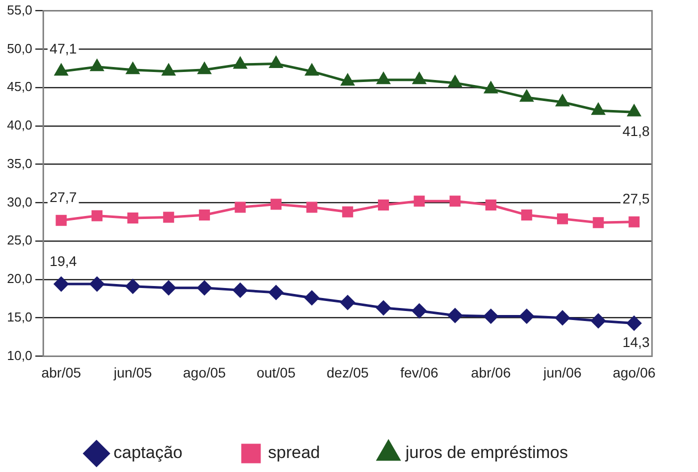 The width and height of the screenshot is (698, 472). I want to click on y-tick-label: 15,0, so click(19, 316).